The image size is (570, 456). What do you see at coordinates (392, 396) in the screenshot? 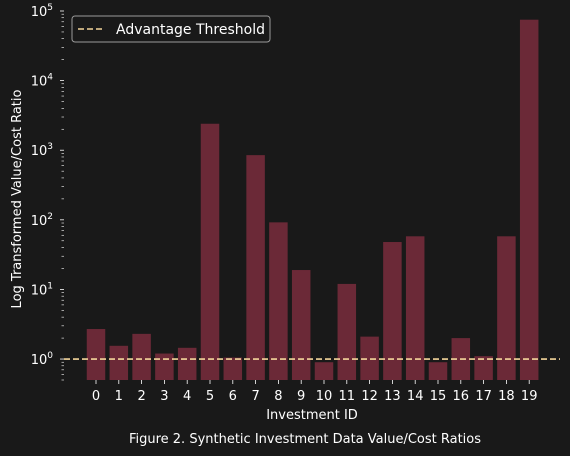
I see `x-tick-label-13: 13` at bounding box center [392, 396].